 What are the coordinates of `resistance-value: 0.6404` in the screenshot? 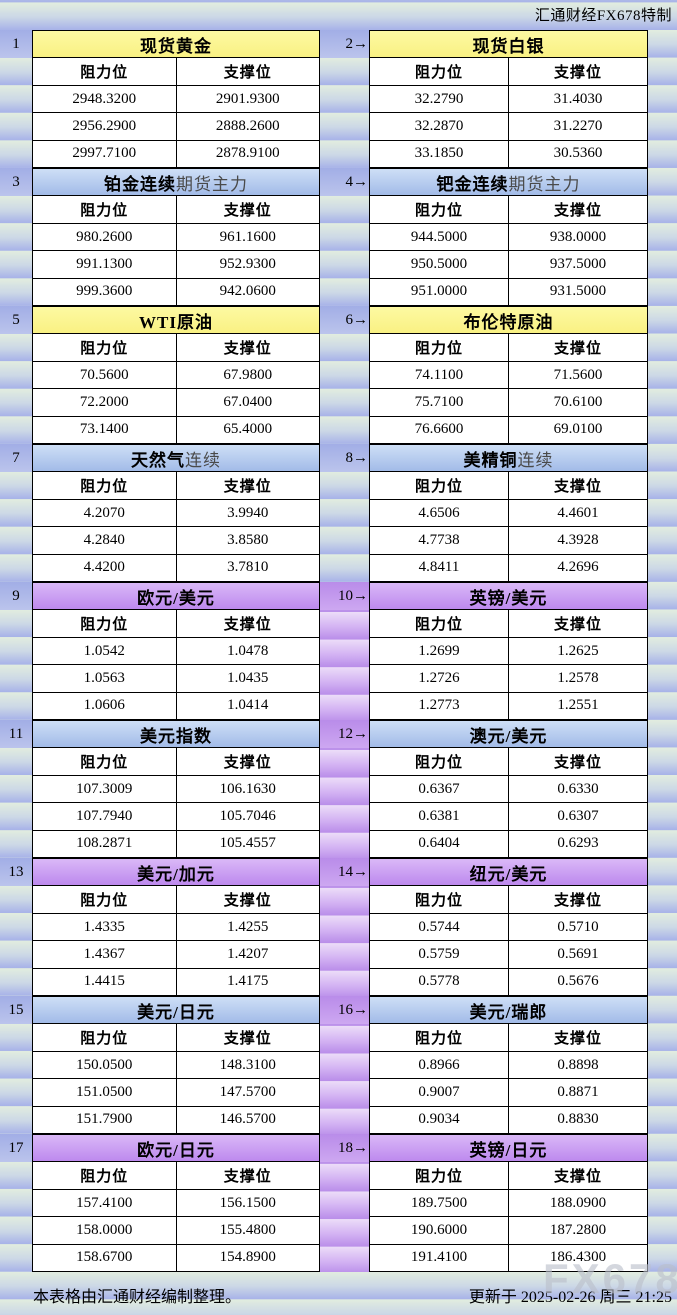 It's located at (439, 843).